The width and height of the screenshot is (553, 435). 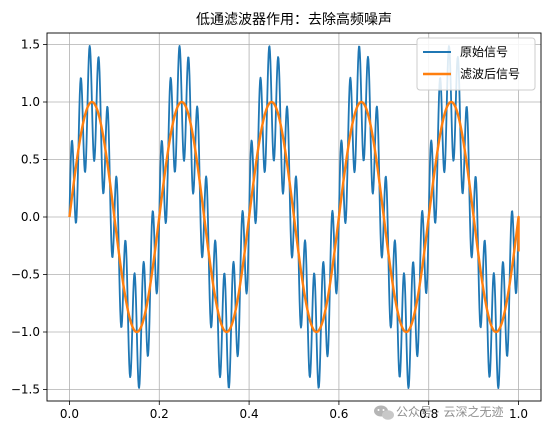 What do you see at coordinates (69, 414) in the screenshot?
I see `x-tick-label: 0.0` at bounding box center [69, 414].